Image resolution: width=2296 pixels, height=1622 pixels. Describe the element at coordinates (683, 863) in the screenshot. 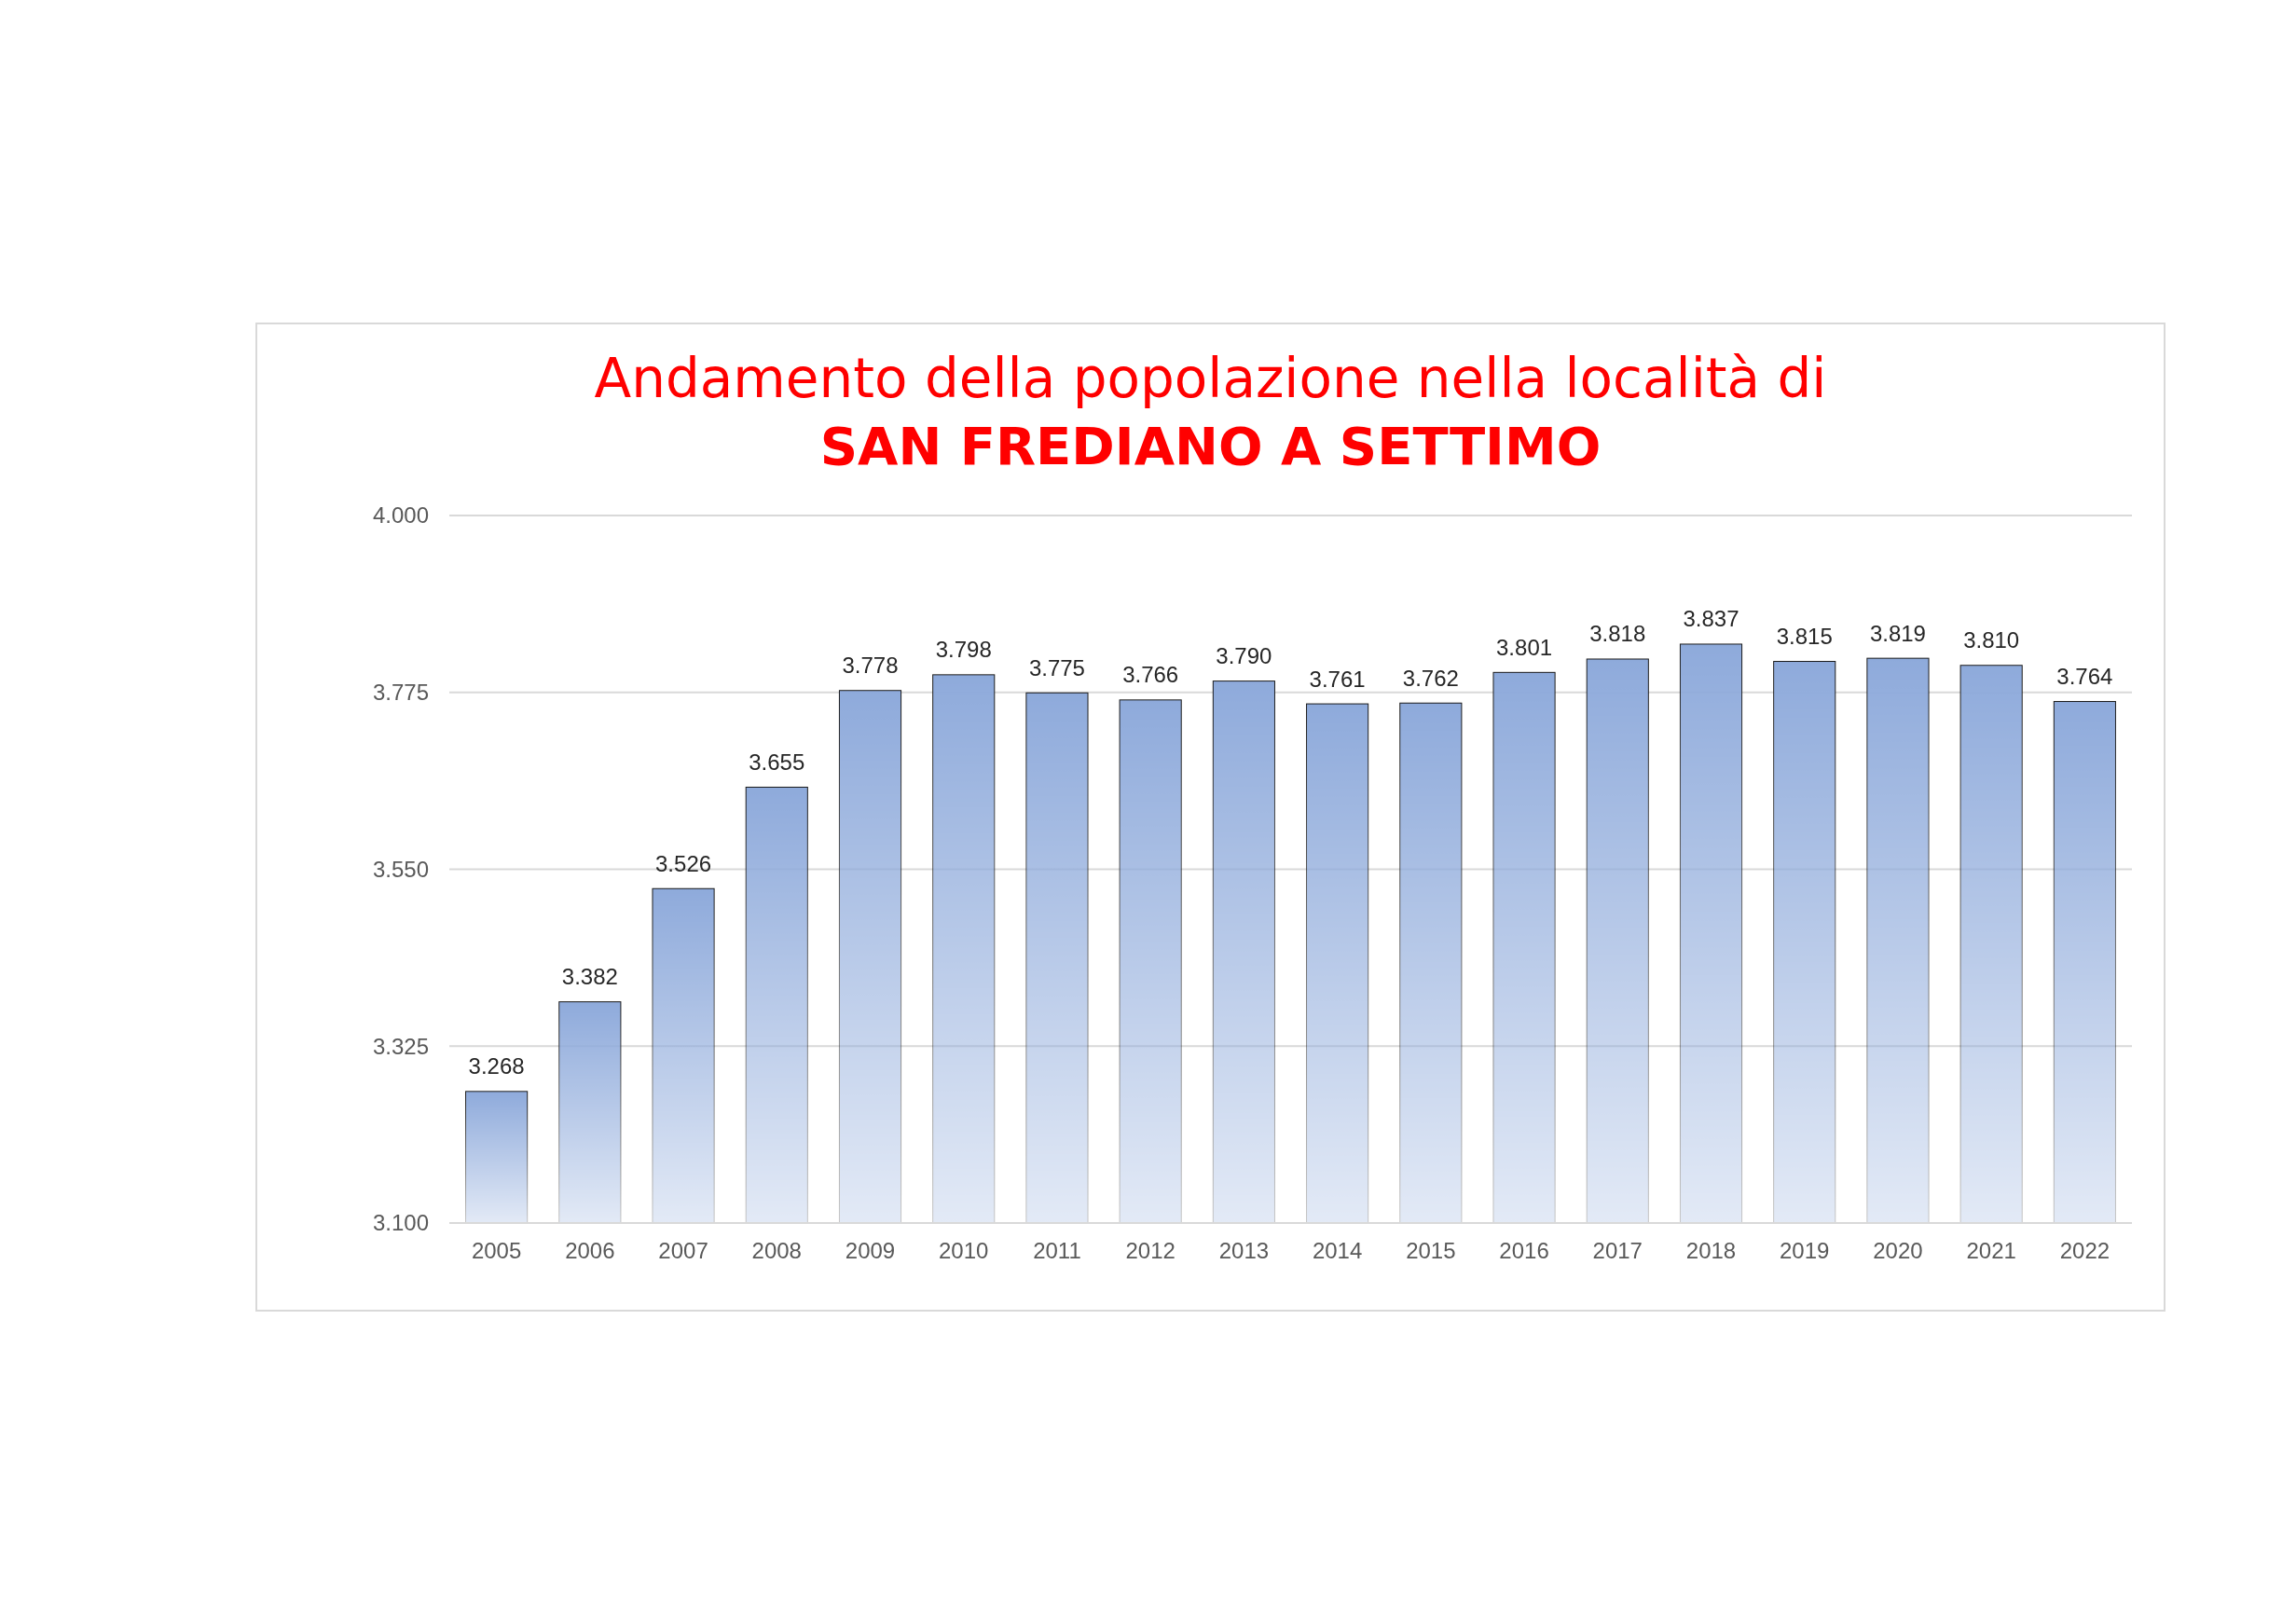

I see `data-label: 3.526` at that location.